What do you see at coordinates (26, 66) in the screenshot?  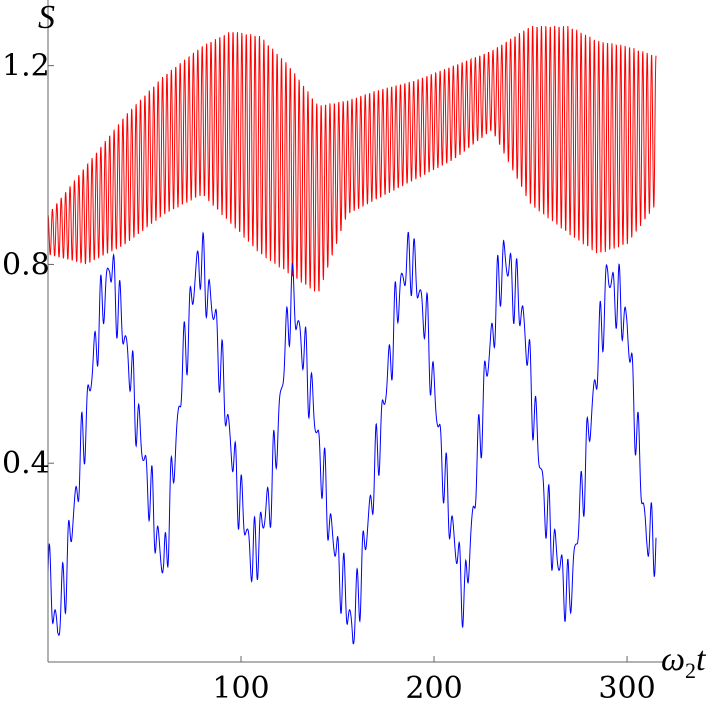 I see `y-tick-label: 1.2` at bounding box center [26, 66].